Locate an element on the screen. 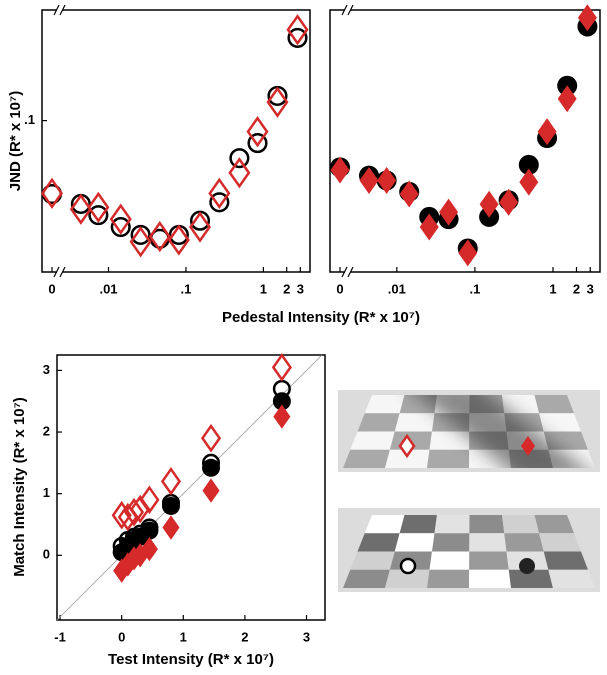 Image resolution: width=607 pixels, height=675 pixels. illustration-markers is located at coordinates (466, 504).